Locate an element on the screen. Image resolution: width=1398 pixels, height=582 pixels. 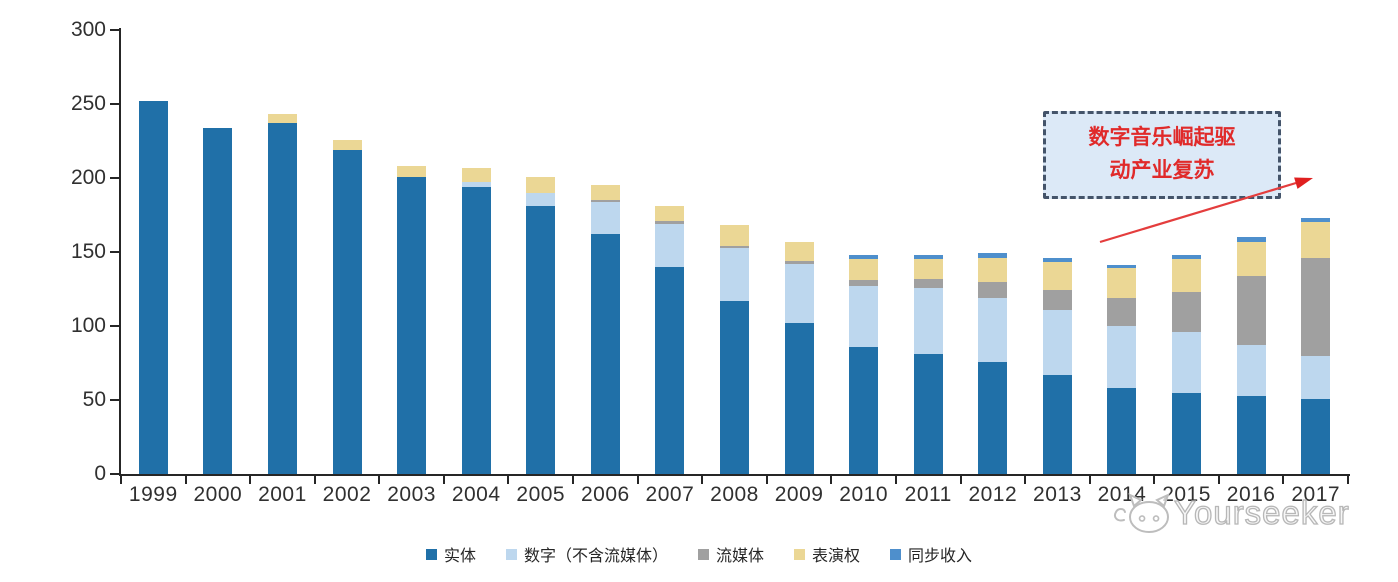
cat-logo-icon is located at coordinates (1142, 513).